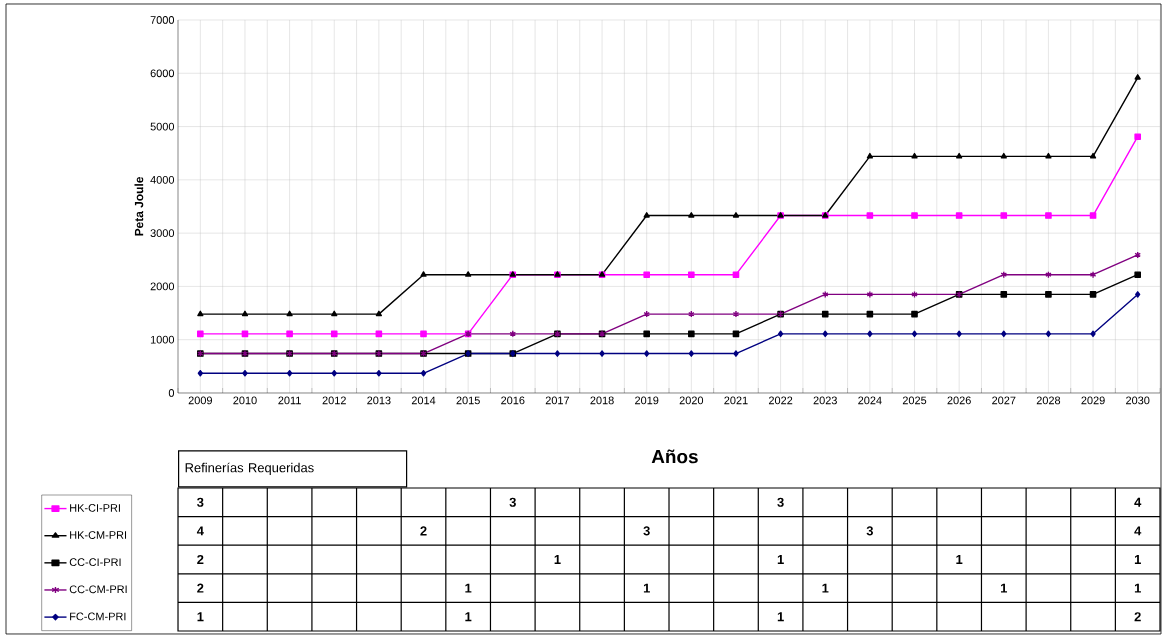 The height and width of the screenshot is (637, 1164). I want to click on x-tick-label: 2014, so click(423, 400).